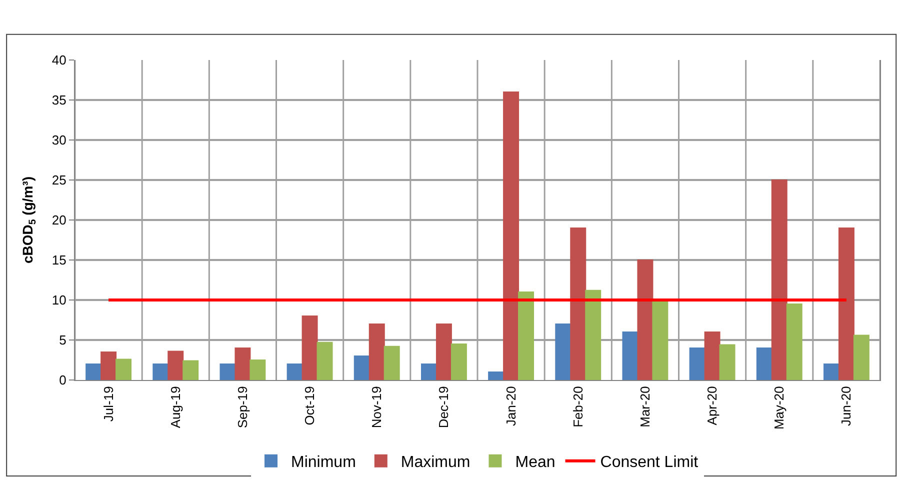  I want to click on y-tick-label: 5, so click(62, 340).